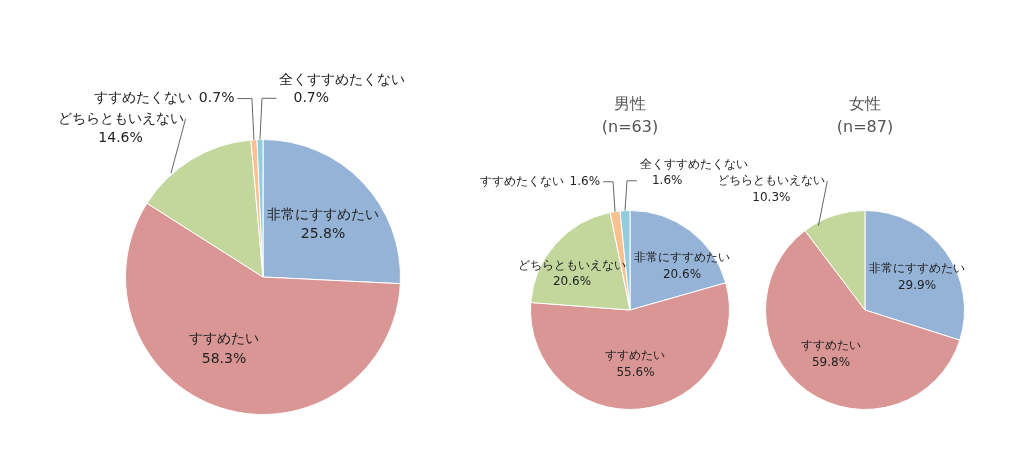 The height and width of the screenshot is (452, 1017). I want to click on data-label: 25.8%, so click(323, 233).